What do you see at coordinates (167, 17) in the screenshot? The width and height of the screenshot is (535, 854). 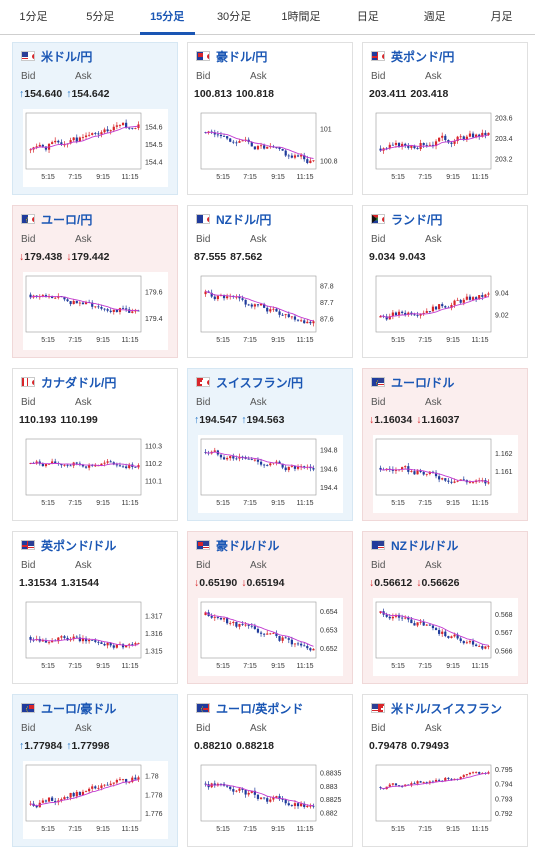 I see `tab-2: 15分足` at bounding box center [167, 17].